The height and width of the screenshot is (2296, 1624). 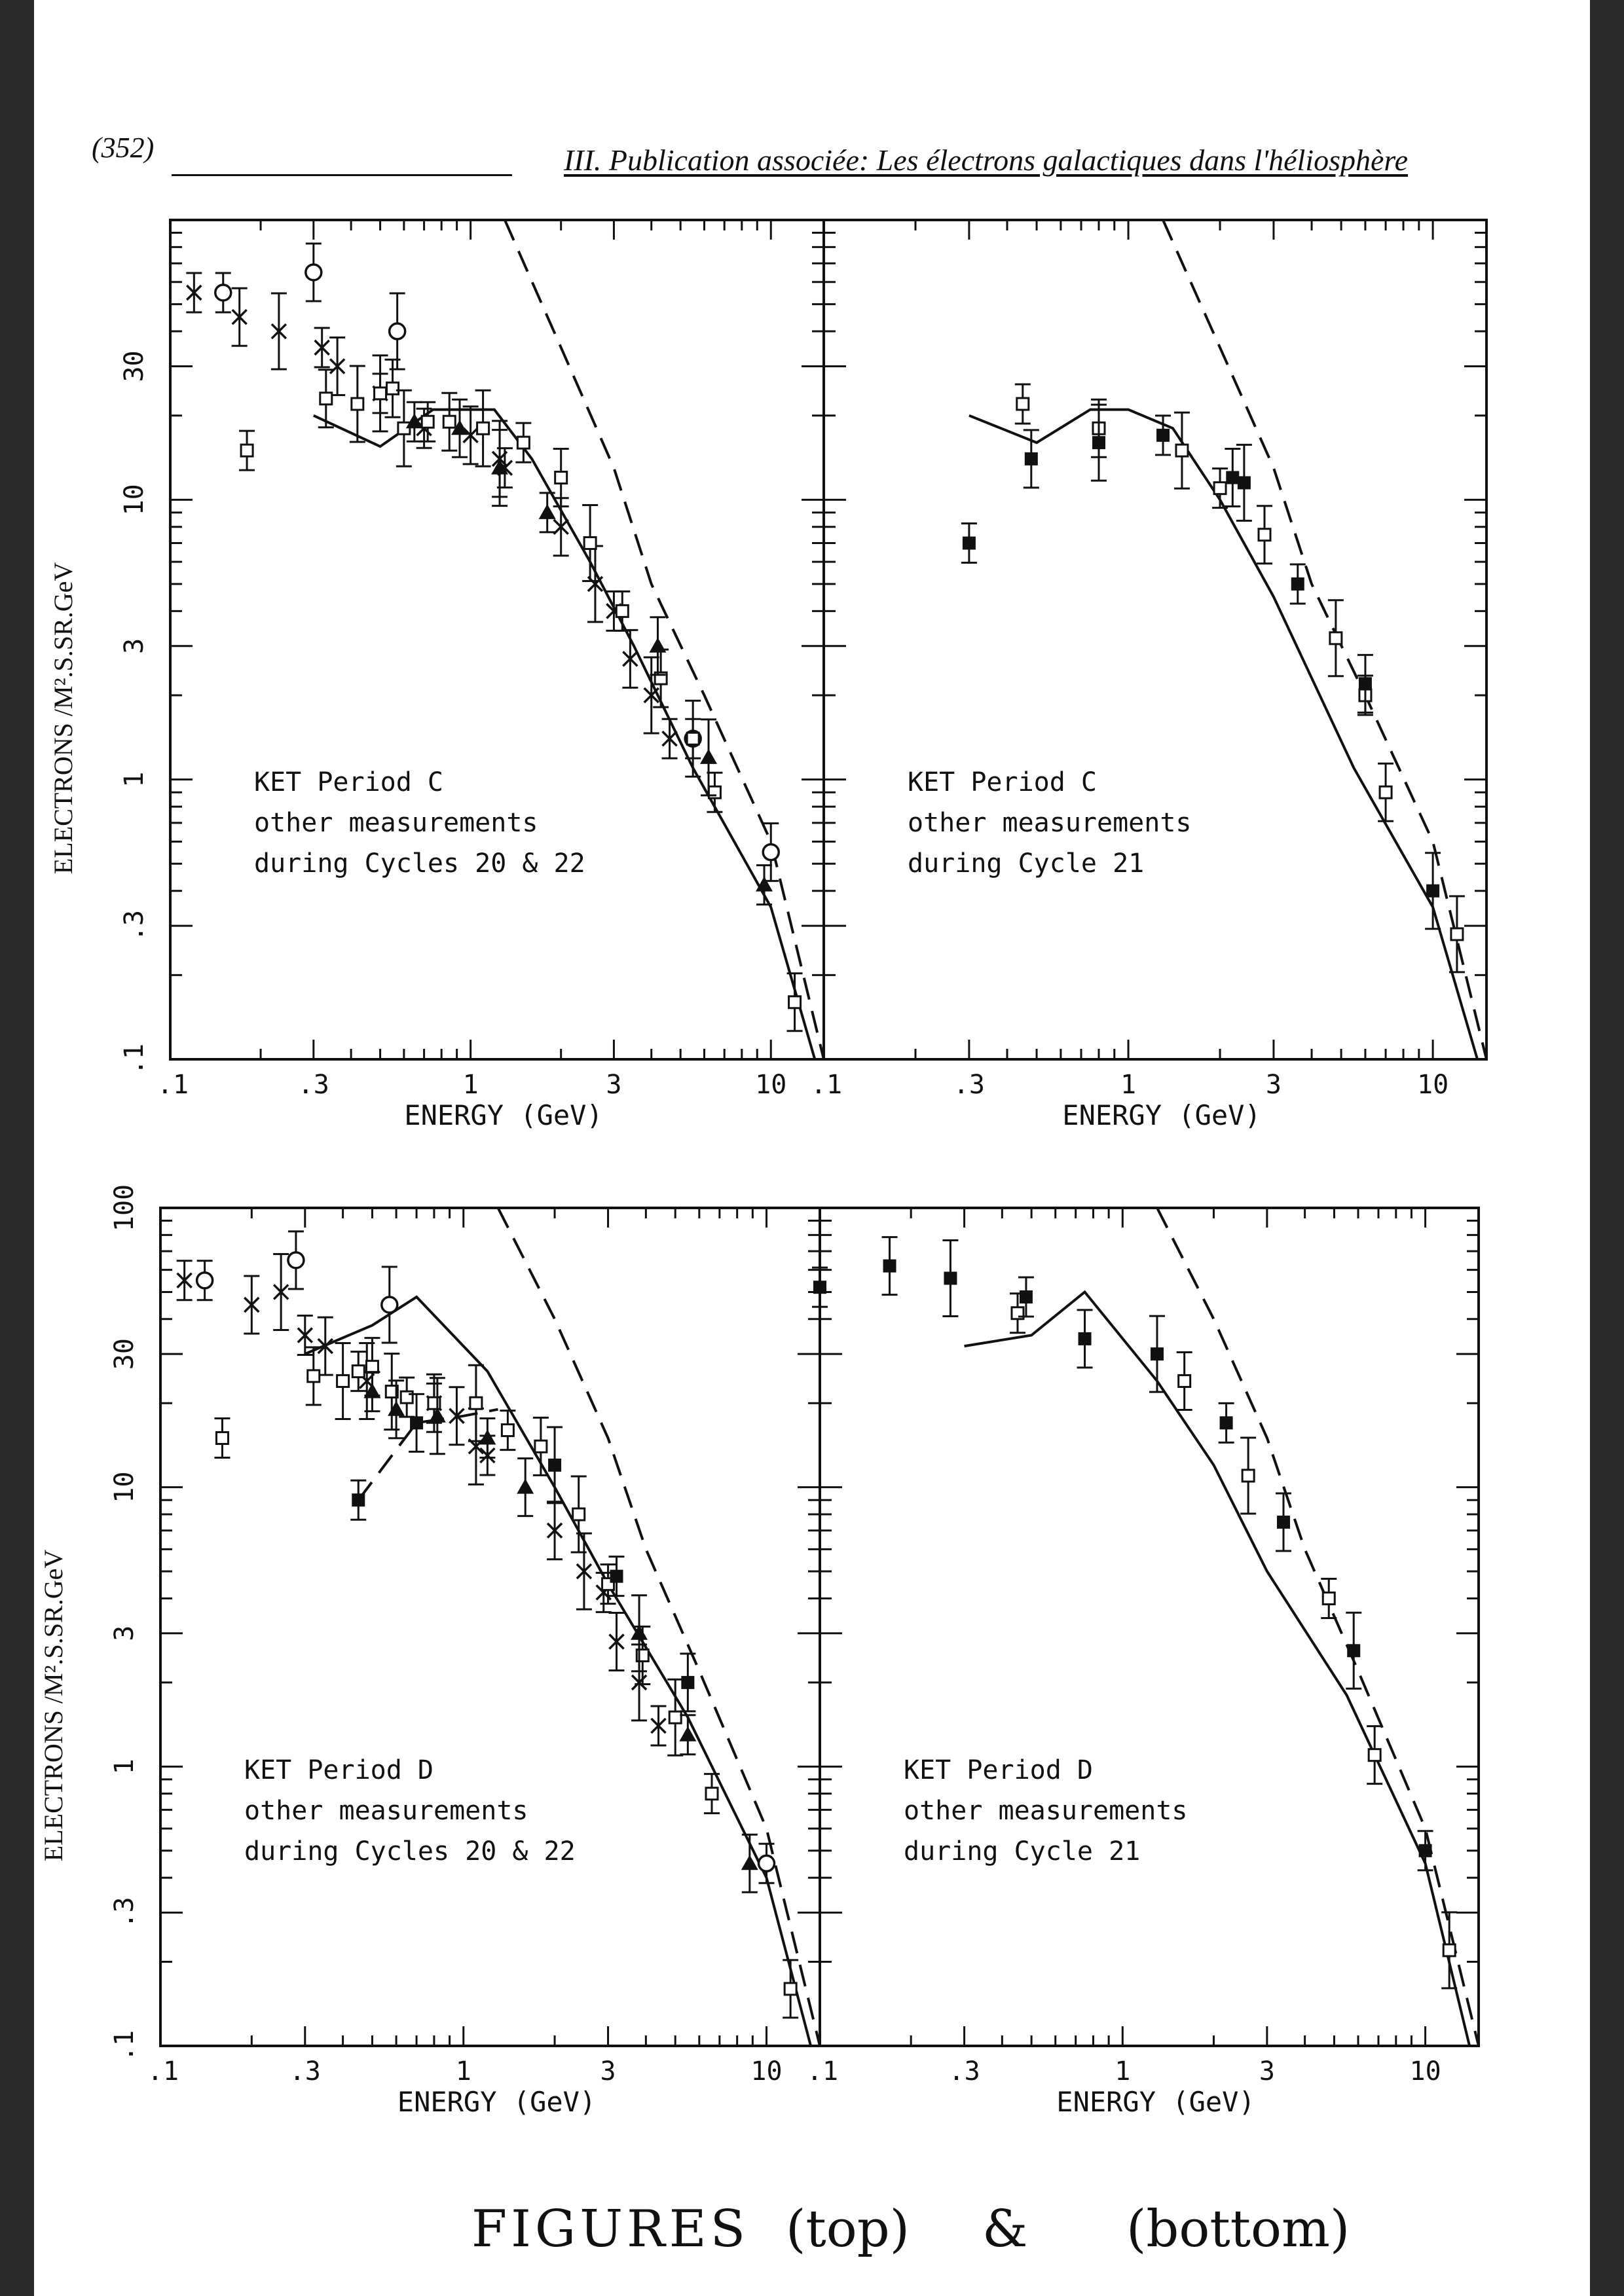 I want to click on panel-annotation: KET Period D, so click(x=339, y=1770).